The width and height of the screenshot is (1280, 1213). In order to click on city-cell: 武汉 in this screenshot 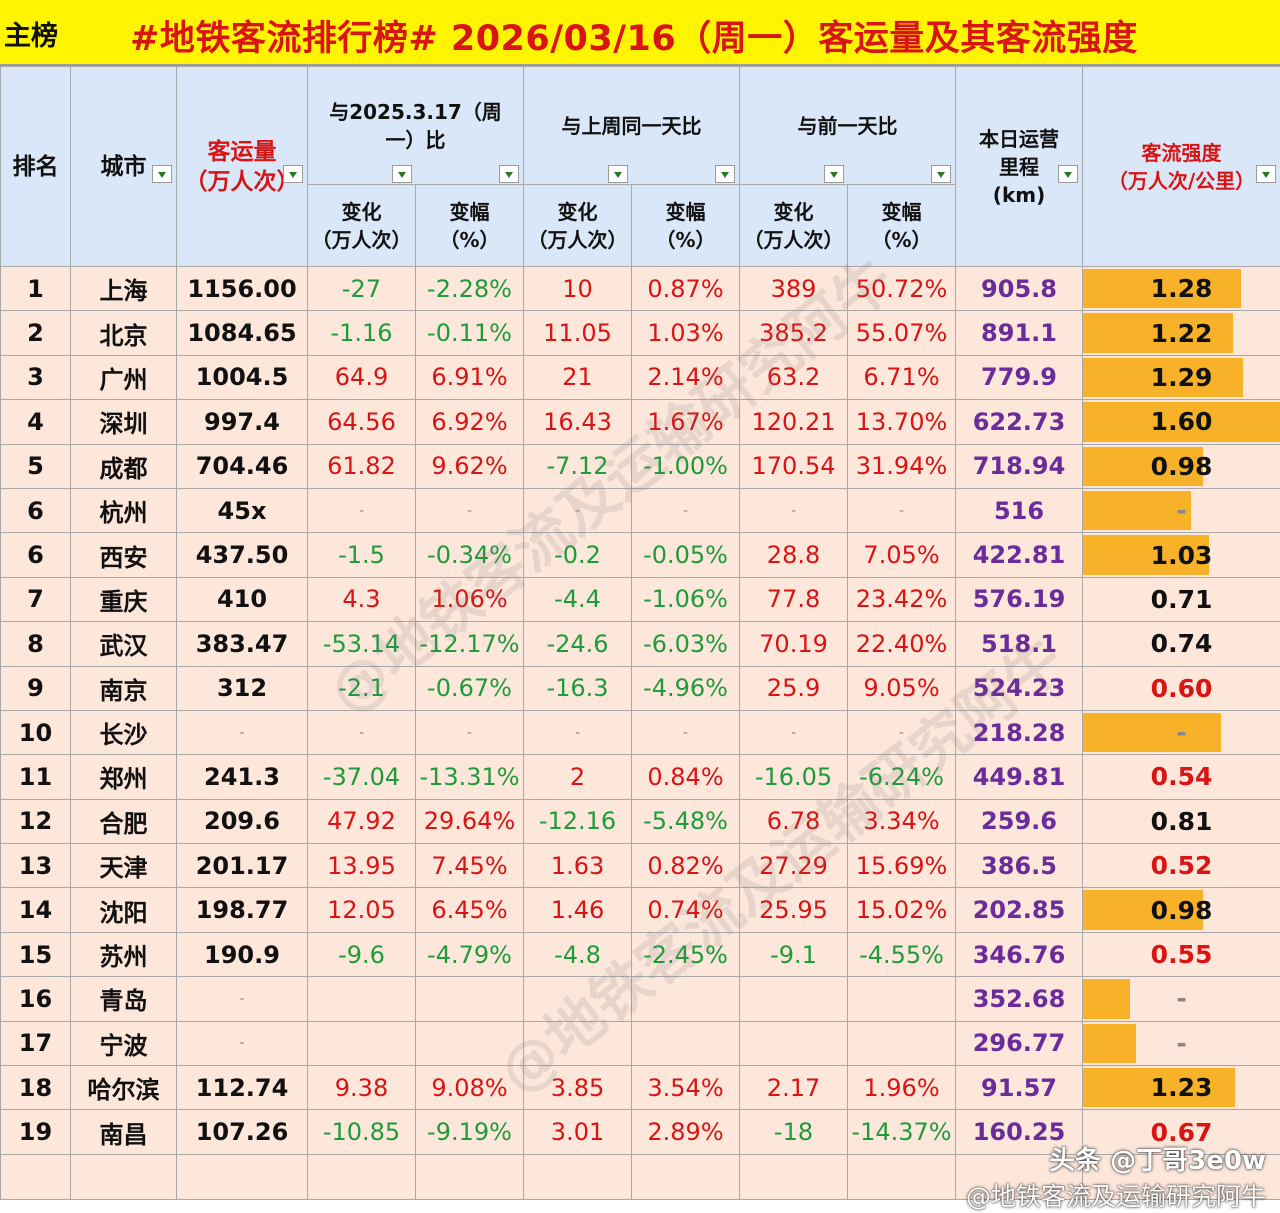, I will do `click(124, 644)`.